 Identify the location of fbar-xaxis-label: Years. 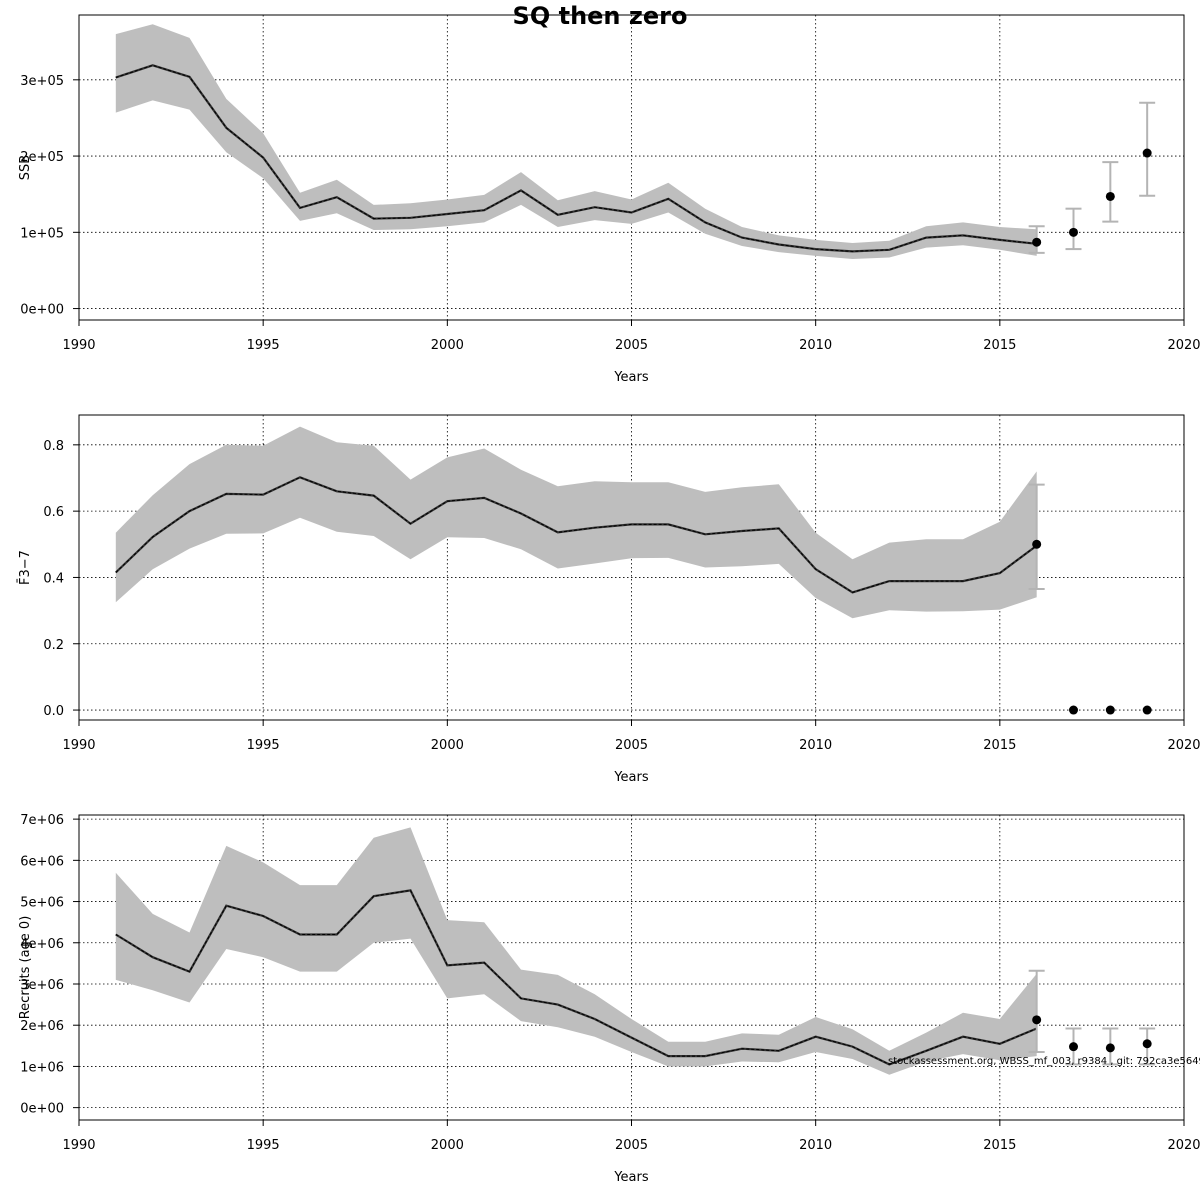
(631, 777).